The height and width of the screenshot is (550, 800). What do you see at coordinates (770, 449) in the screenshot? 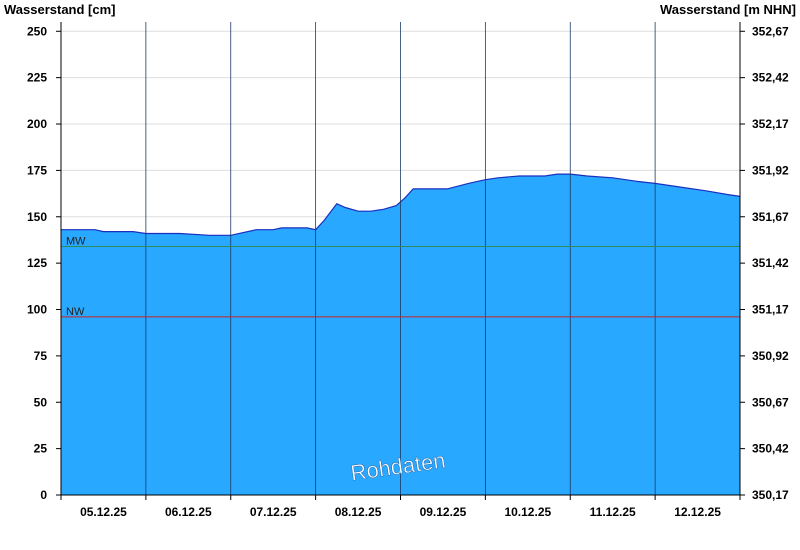
I see `right-tick-label: 350,42` at bounding box center [770, 449].